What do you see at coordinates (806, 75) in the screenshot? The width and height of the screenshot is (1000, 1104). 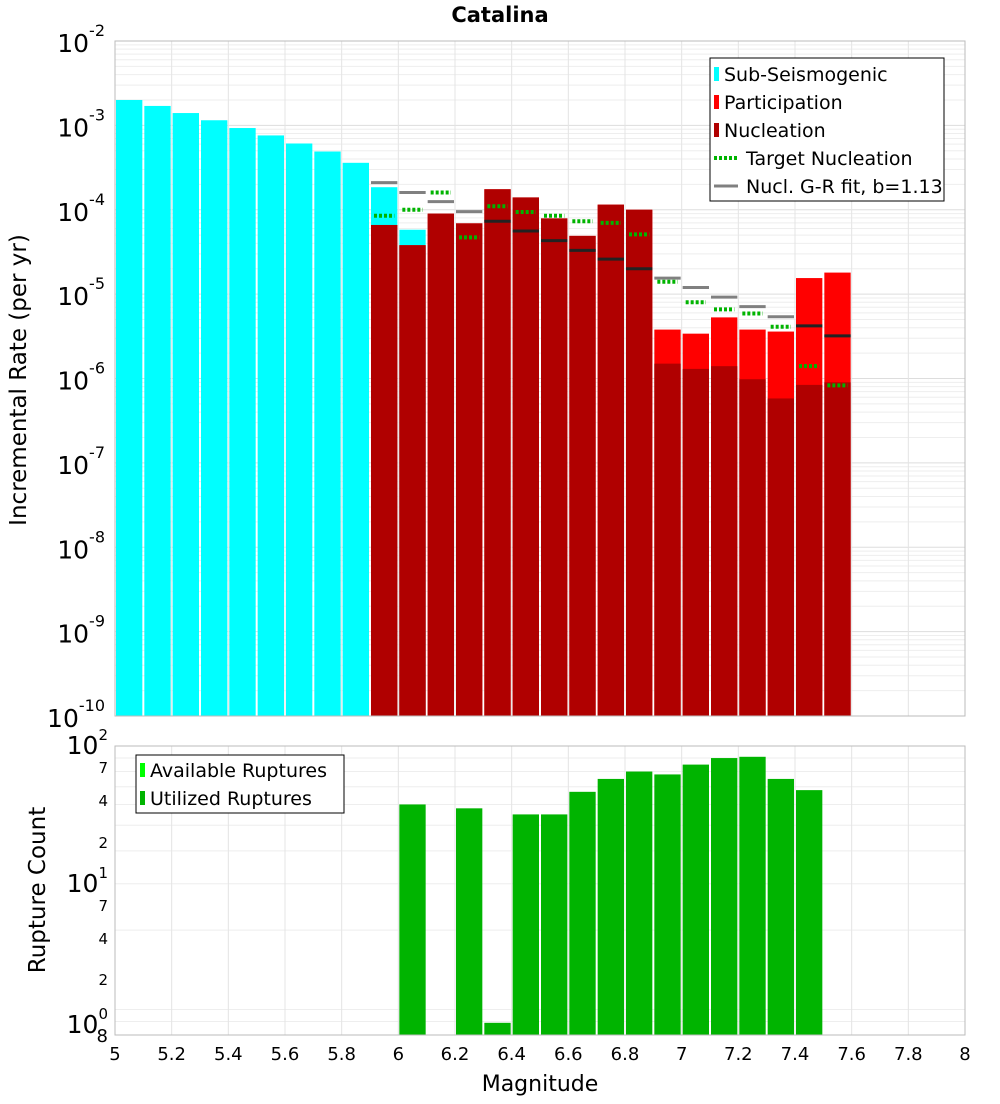 I see `legend-label: Sub-Seismogenic` at bounding box center [806, 75].